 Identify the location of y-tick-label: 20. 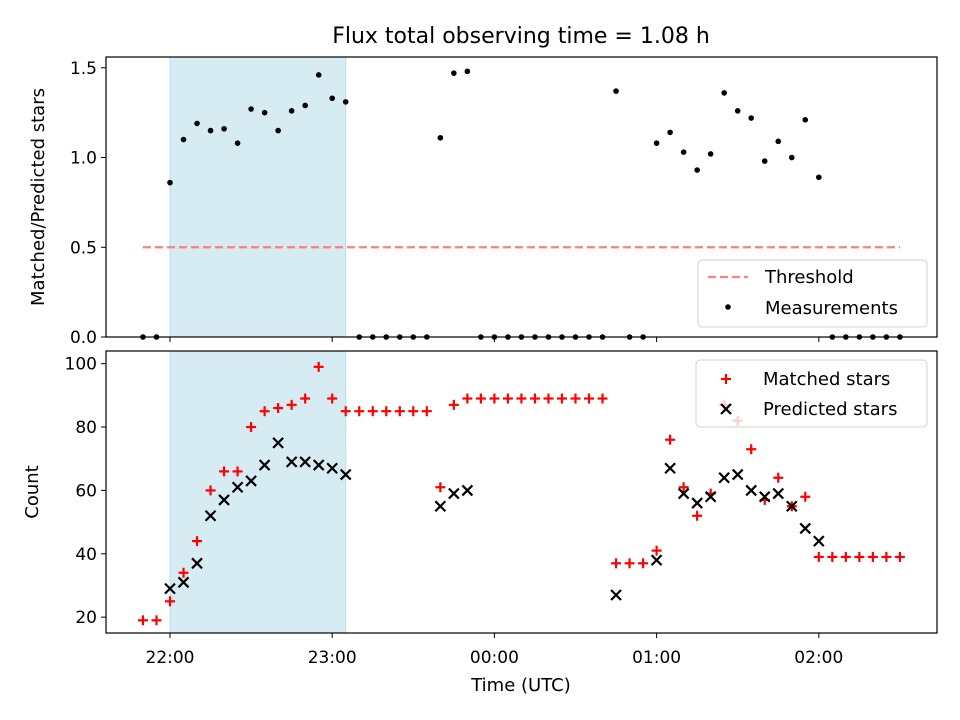
(86, 618).